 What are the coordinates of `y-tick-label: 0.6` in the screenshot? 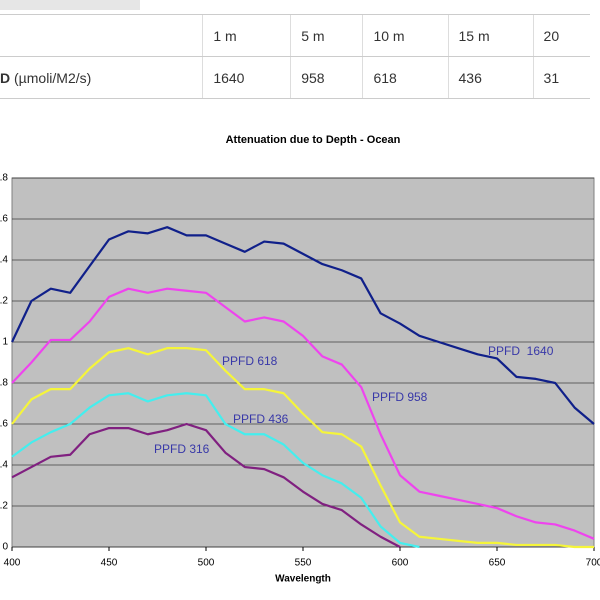 It's located at (4, 424).